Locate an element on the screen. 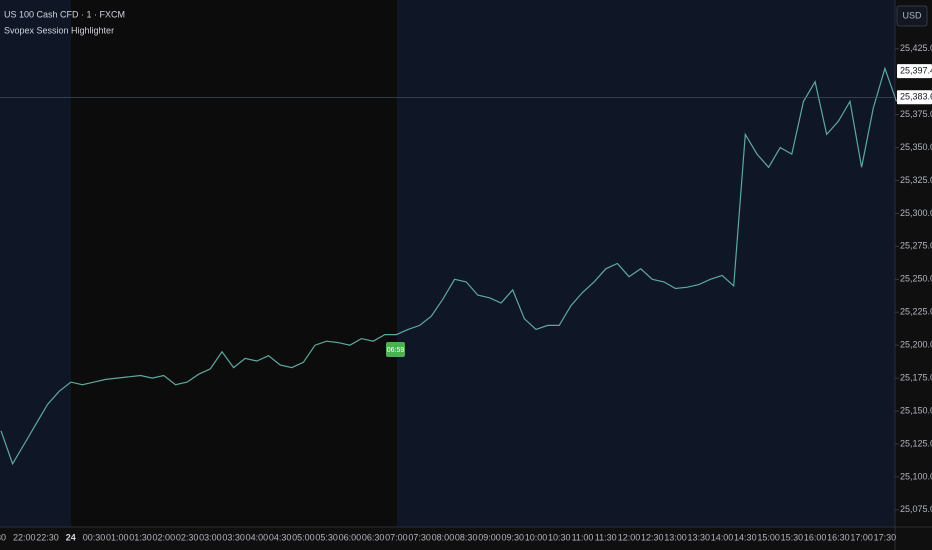 The width and height of the screenshot is (932, 550). x-tick-label: 04:00 is located at coordinates (257, 537).